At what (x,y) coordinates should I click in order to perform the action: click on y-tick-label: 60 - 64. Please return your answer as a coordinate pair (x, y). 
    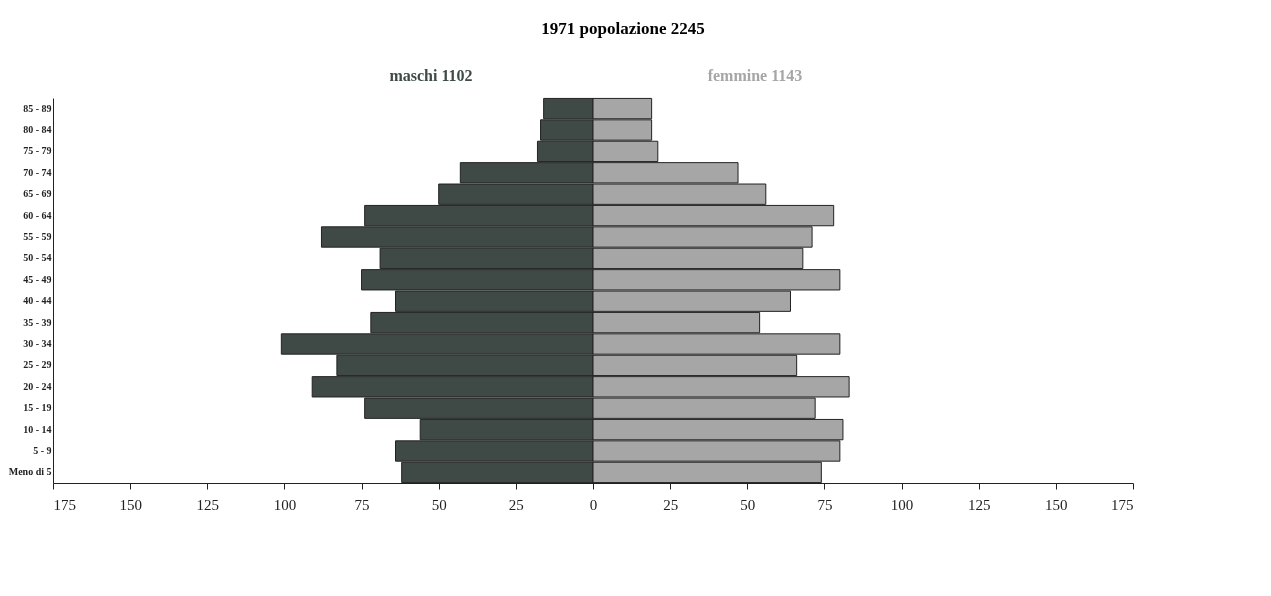
    Looking at the image, I should click on (37, 215).